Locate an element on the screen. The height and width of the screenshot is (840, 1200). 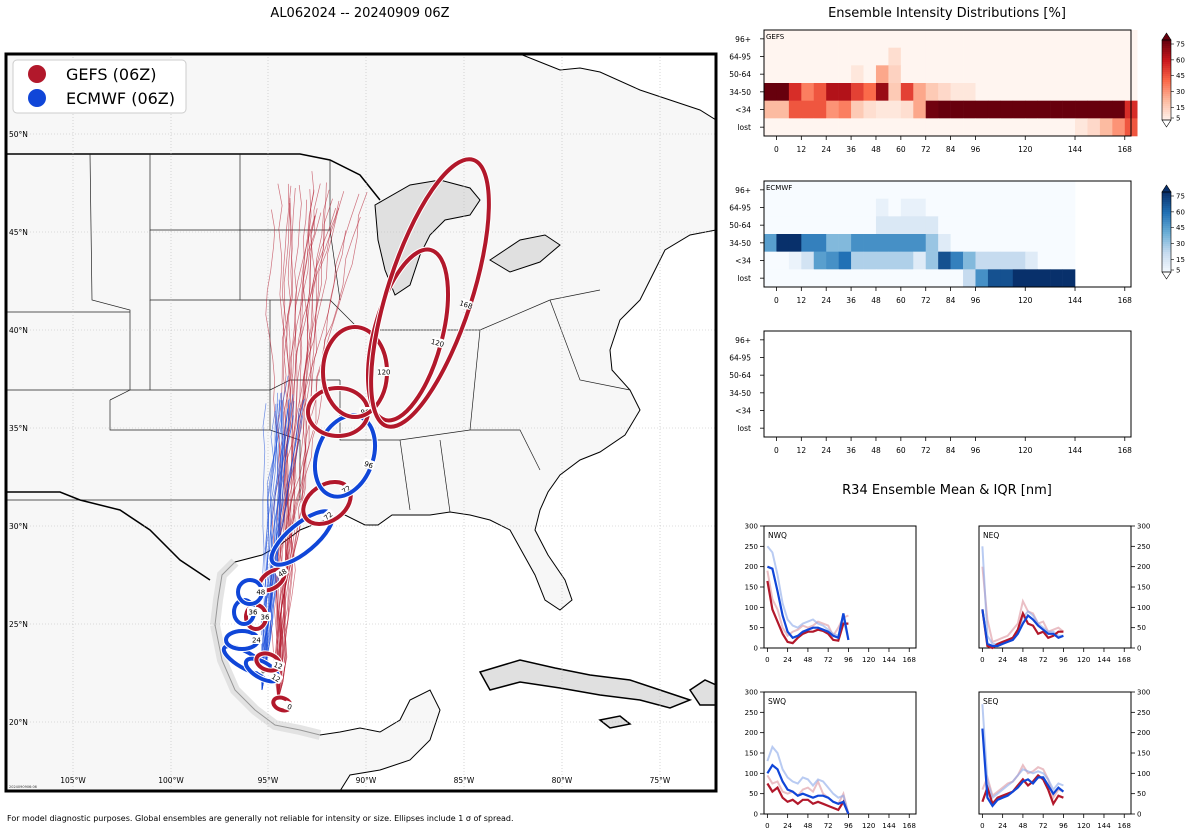
ecmwf-member-track is located at coordinates (275, 549).